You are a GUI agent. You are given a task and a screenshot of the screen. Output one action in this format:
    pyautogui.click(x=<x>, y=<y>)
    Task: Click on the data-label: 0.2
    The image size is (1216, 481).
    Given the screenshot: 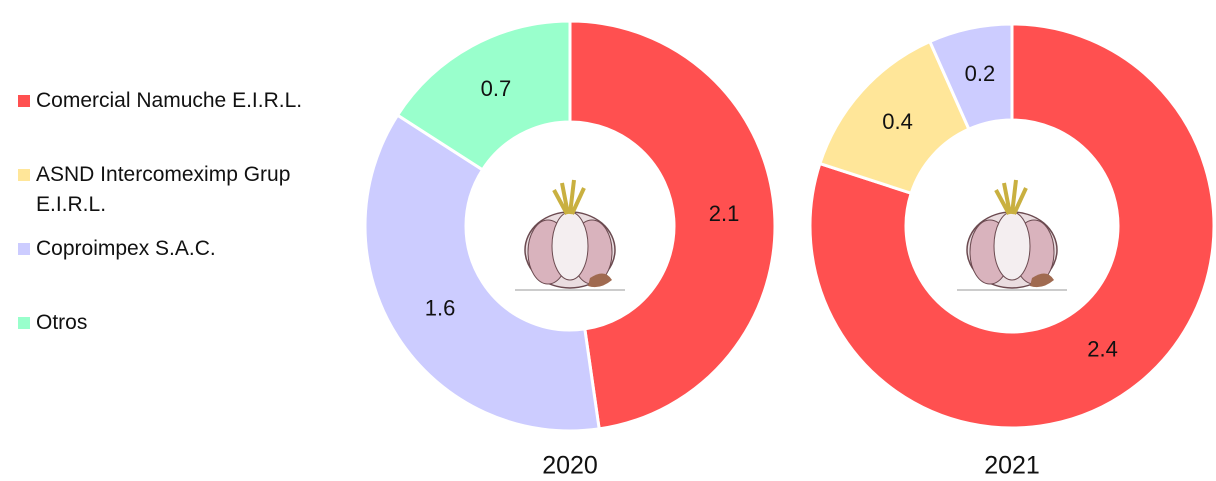 What is the action you would take?
    pyautogui.click(x=980, y=73)
    